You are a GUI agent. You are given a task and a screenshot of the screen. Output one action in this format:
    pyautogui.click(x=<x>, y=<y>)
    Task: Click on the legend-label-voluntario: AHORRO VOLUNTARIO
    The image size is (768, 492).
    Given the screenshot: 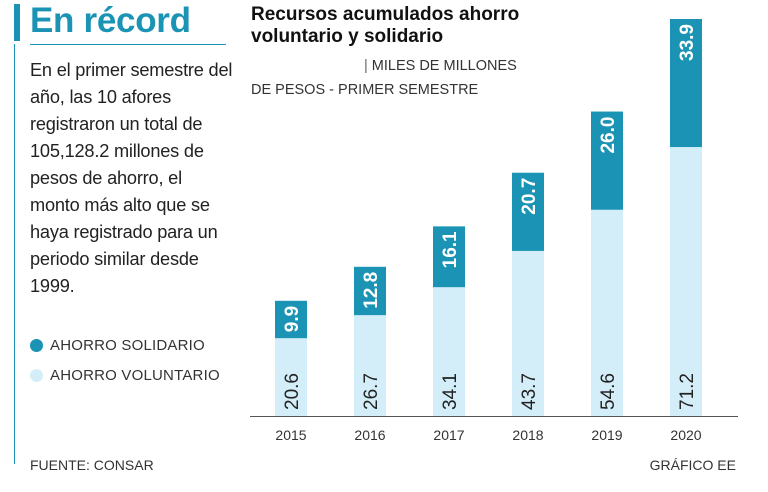 What is the action you would take?
    pyautogui.click(x=135, y=375)
    